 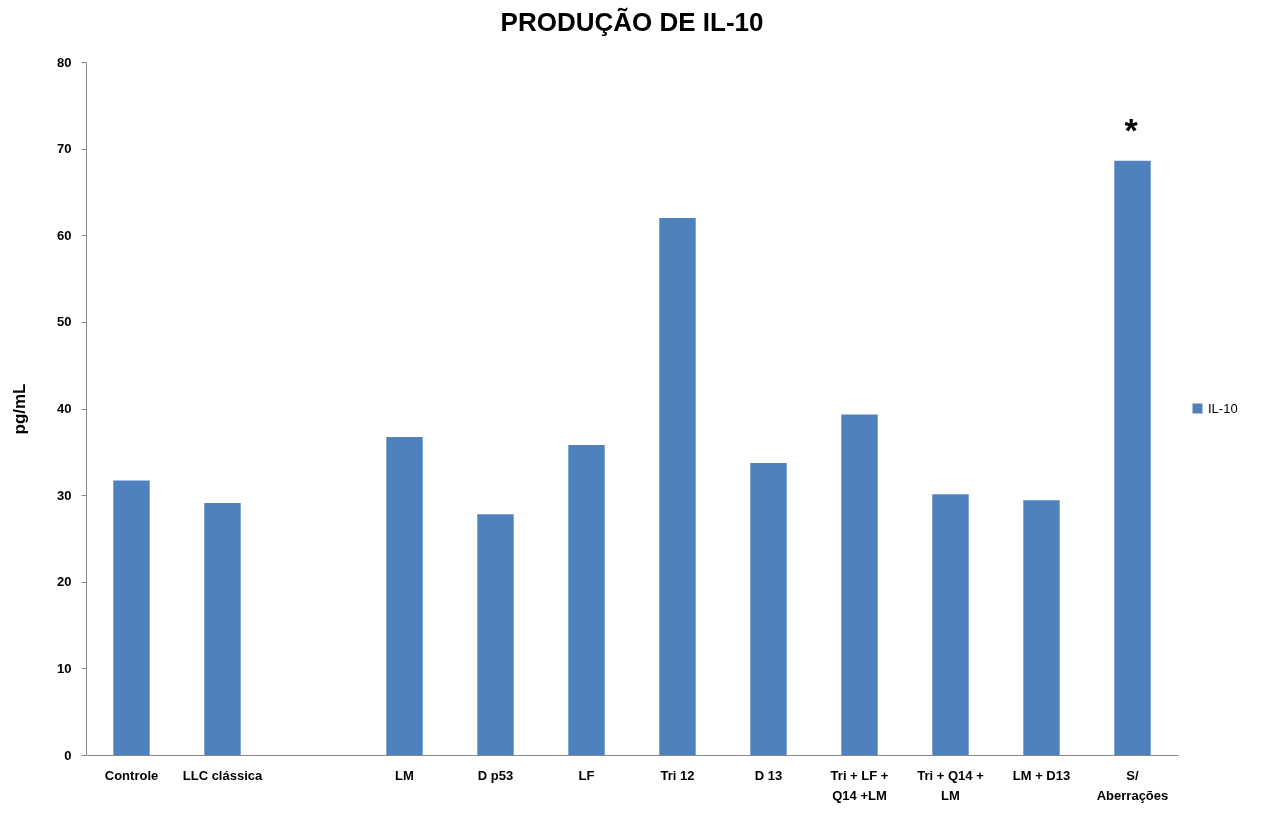 I want to click on y-tick-label: 50, so click(x=64, y=322).